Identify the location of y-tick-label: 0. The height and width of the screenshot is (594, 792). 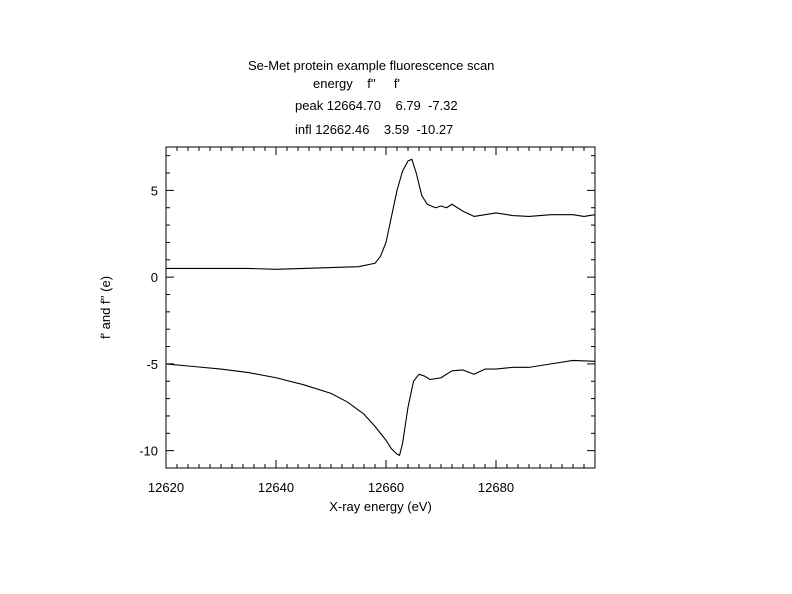
(154, 277).